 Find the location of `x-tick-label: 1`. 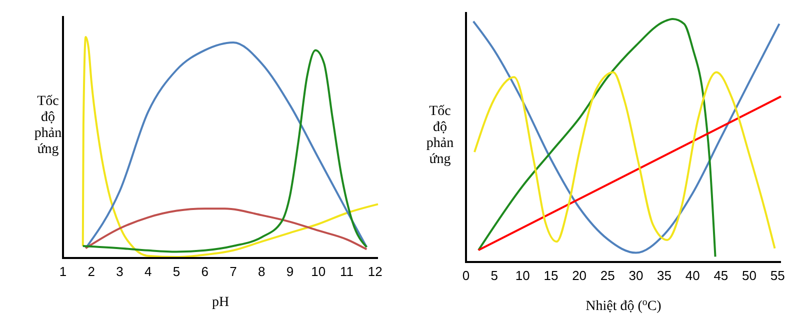

x-tick-label: 1 is located at coordinates (63, 271).